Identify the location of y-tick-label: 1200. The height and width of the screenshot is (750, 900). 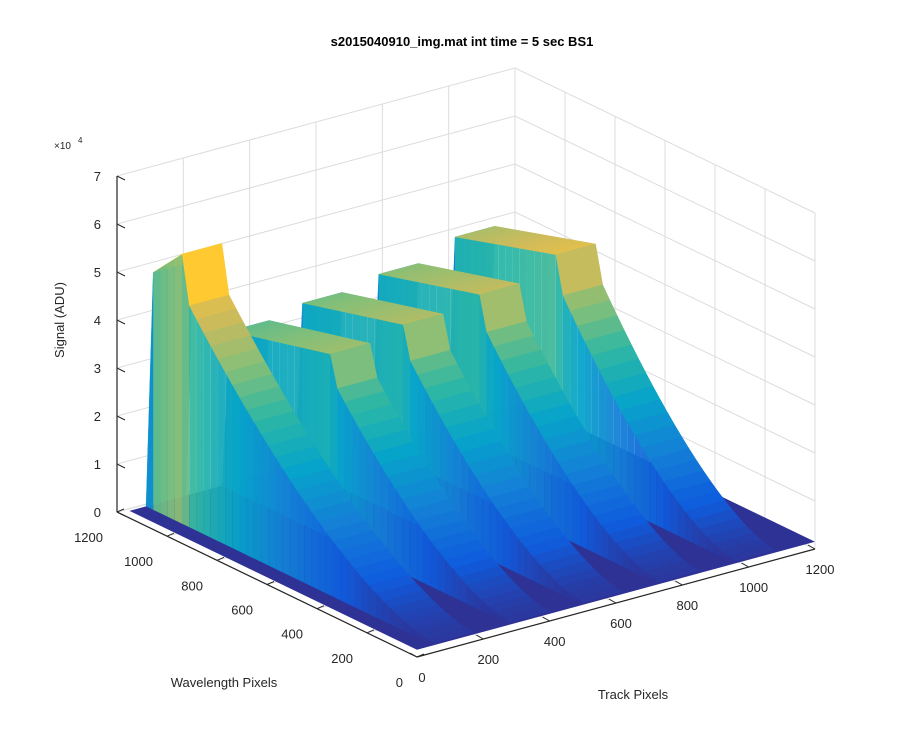
(88, 537).